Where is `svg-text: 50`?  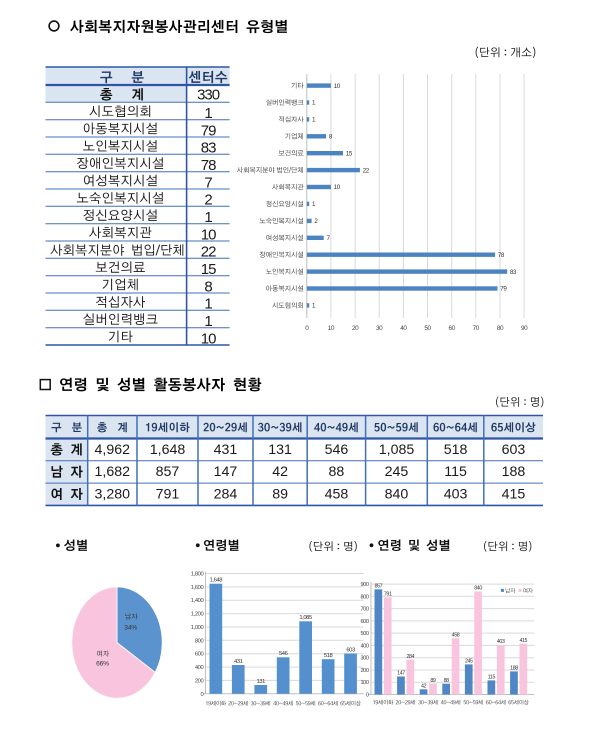
svg-text: 50 is located at coordinates (427, 328).